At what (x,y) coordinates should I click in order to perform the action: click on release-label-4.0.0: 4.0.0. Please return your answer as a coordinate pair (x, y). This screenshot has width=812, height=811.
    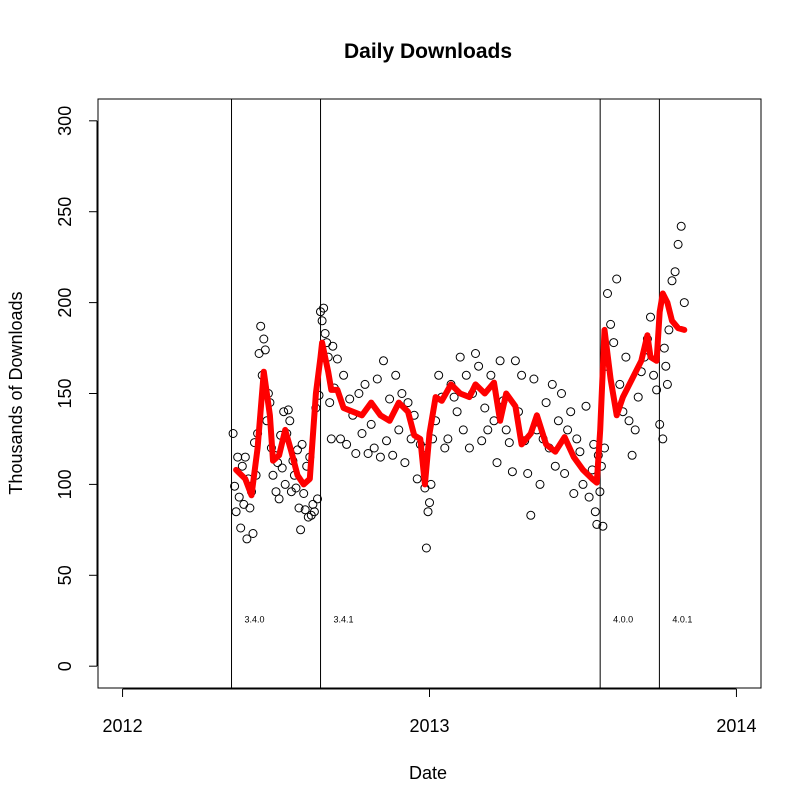
    Looking at the image, I should click on (623, 620).